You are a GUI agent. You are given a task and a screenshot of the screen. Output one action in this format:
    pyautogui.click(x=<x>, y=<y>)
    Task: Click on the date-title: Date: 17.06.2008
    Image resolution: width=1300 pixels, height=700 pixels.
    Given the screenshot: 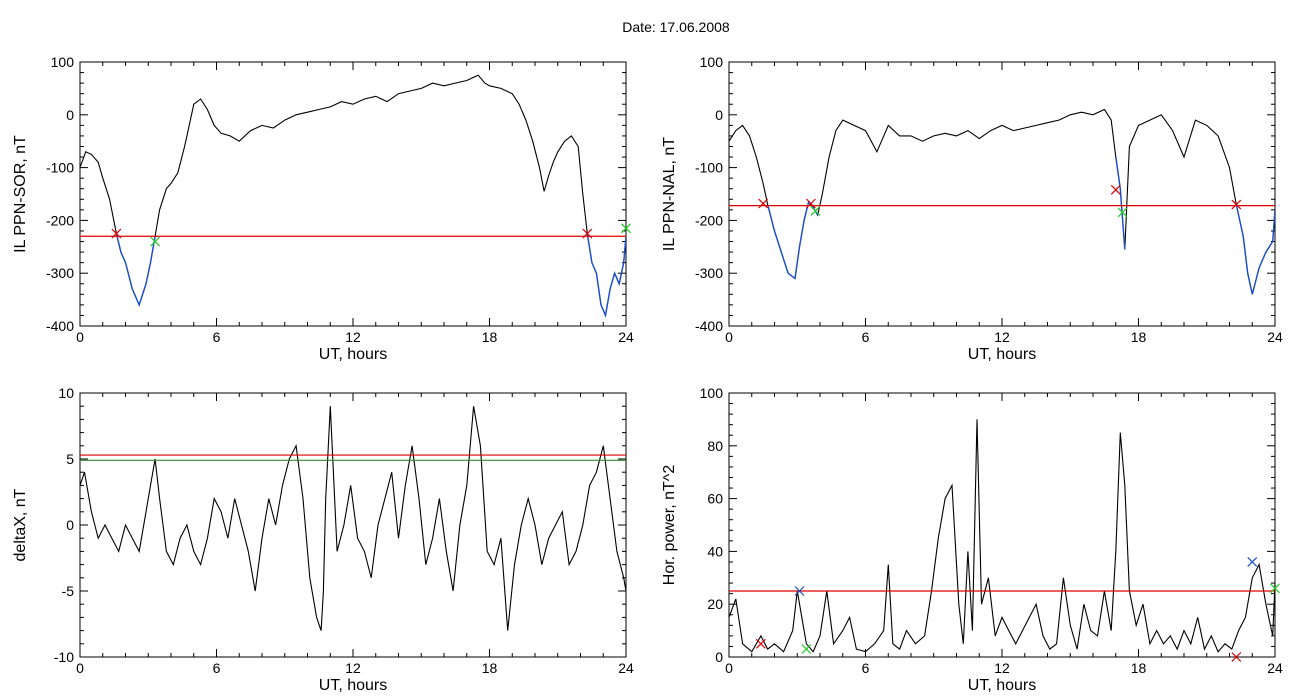 What is the action you would take?
    pyautogui.click(x=676, y=27)
    